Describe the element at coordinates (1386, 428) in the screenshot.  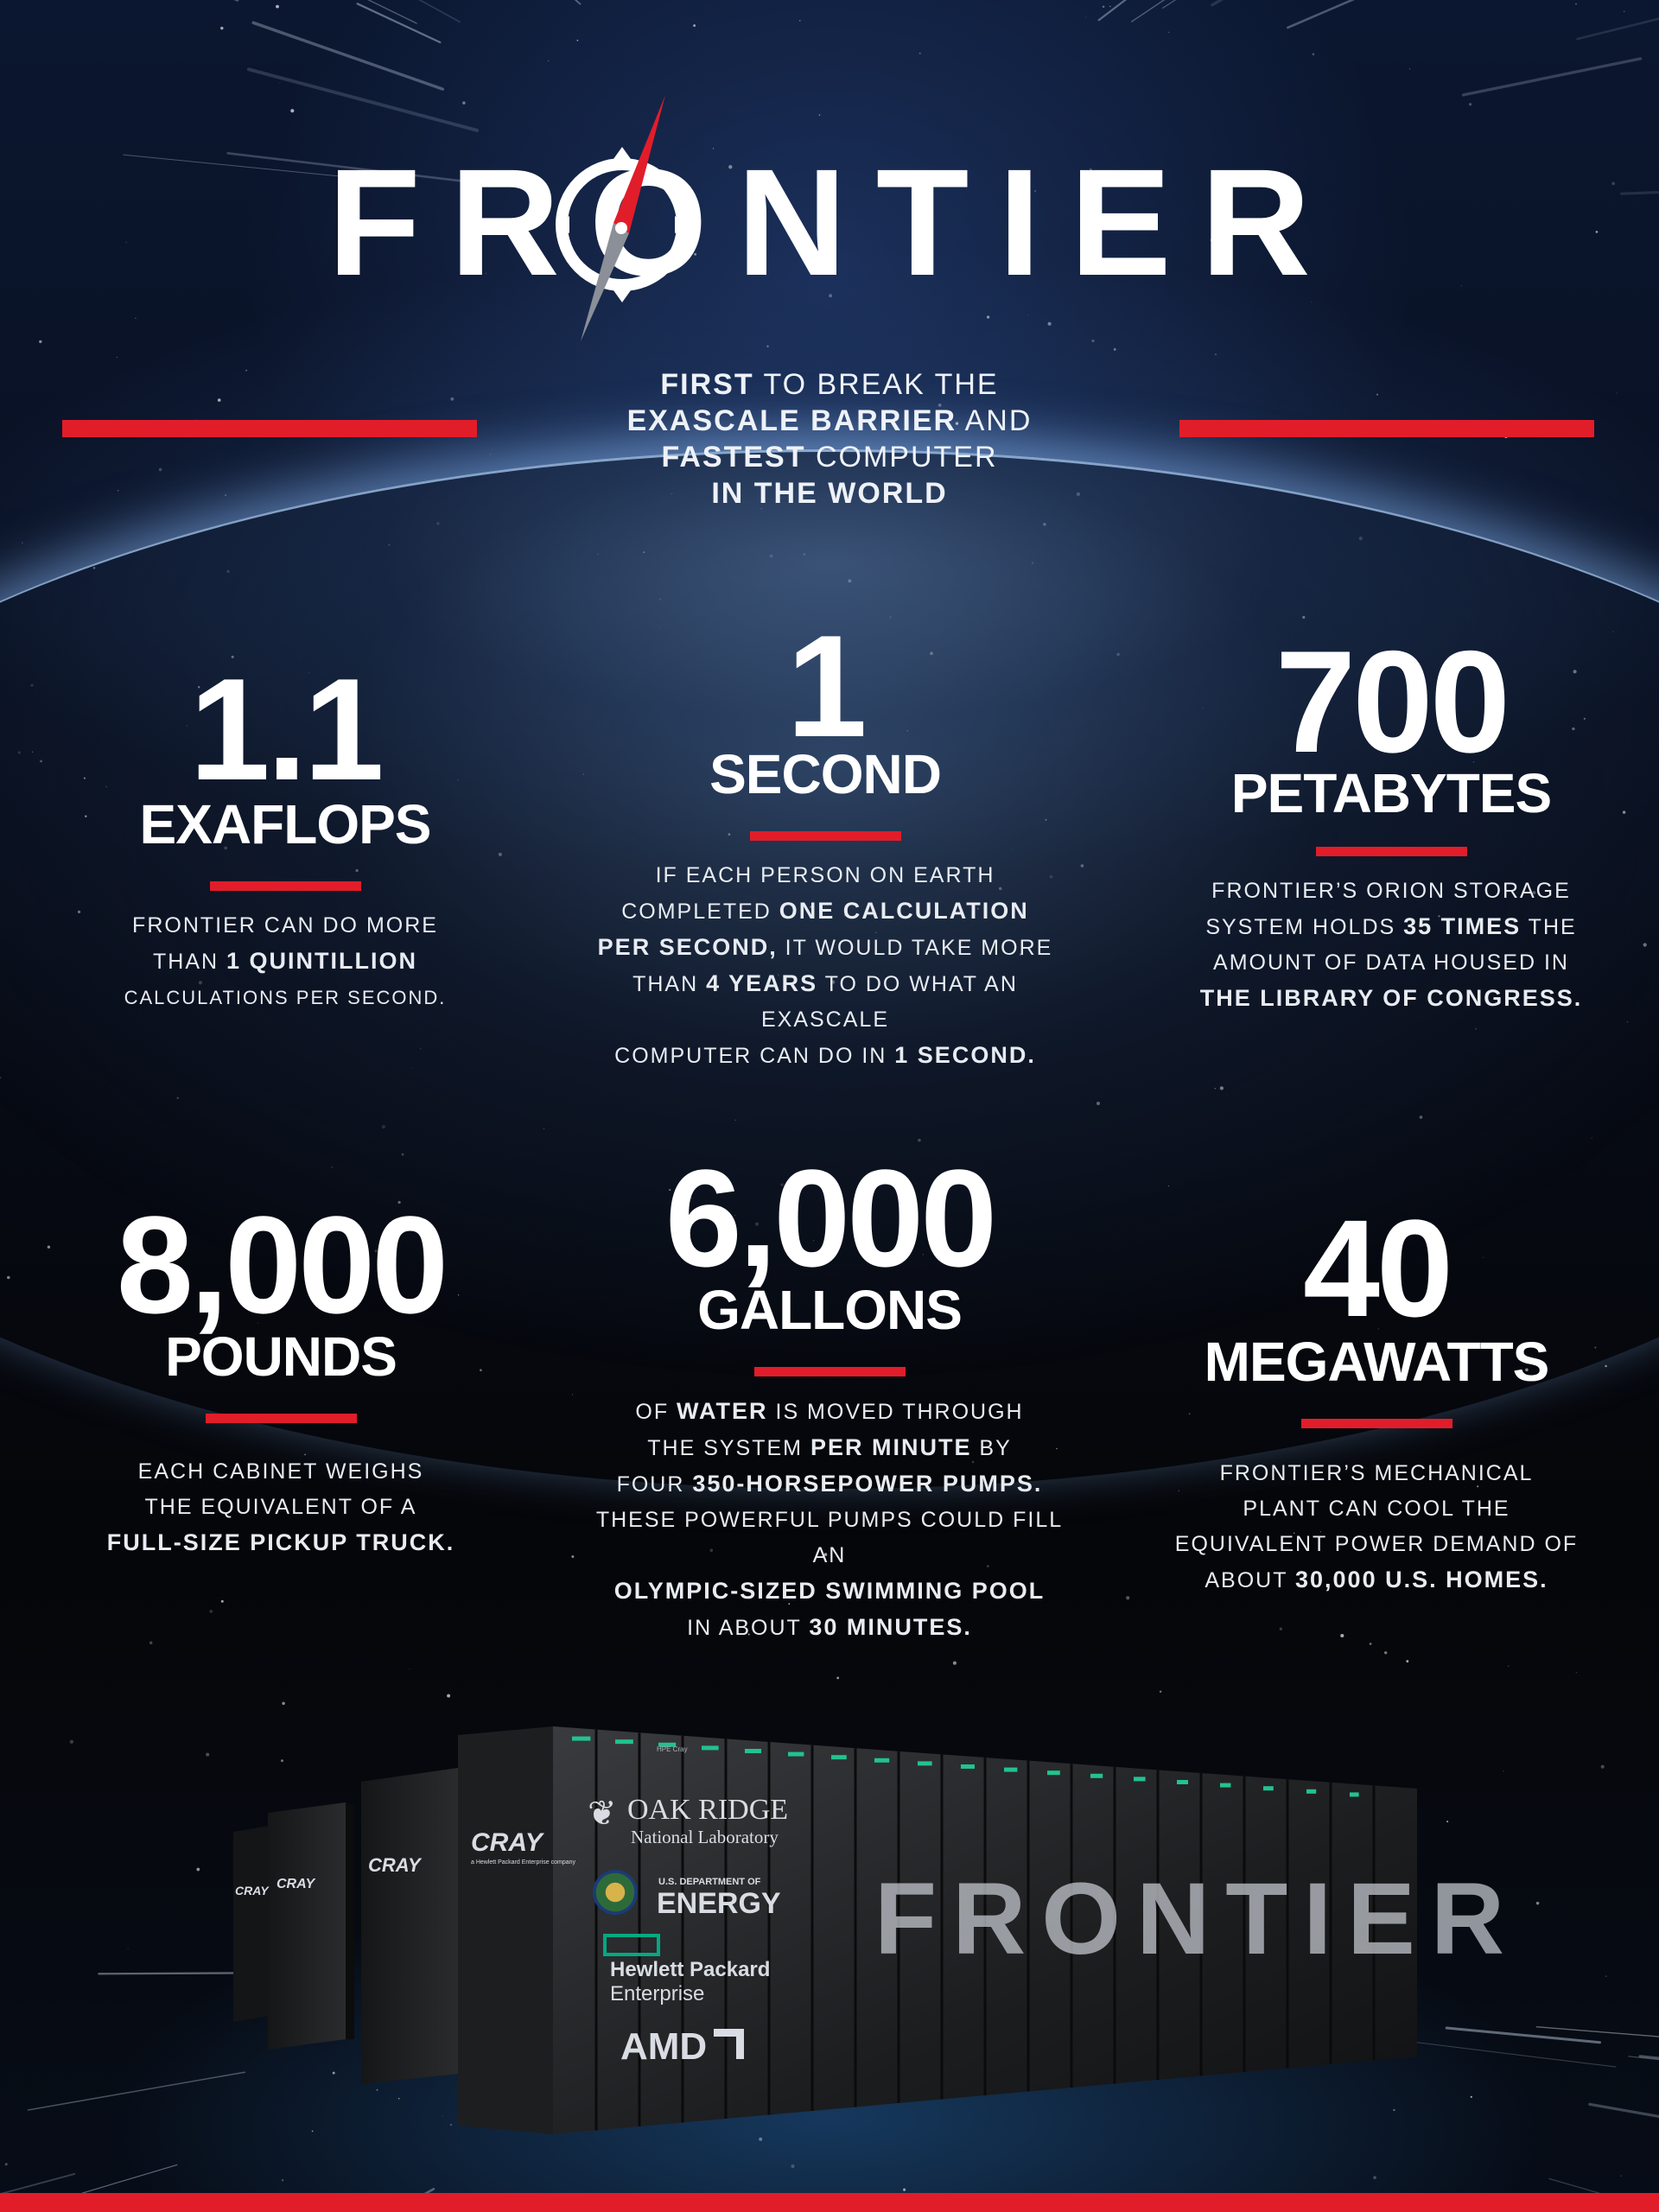
I see `tagline-bar-right` at that location.